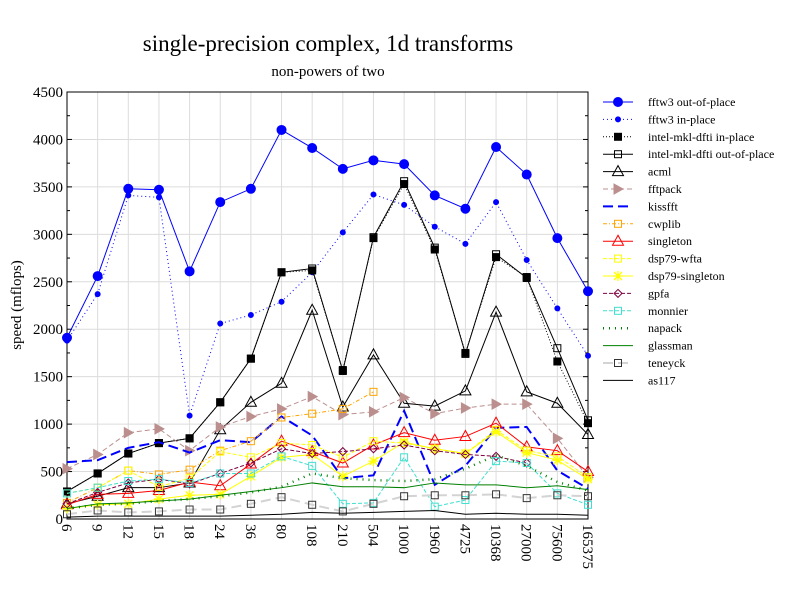 The width and height of the screenshot is (792, 612). What do you see at coordinates (464, 539) in the screenshot?
I see `x-tick-label: 4725` at bounding box center [464, 539].